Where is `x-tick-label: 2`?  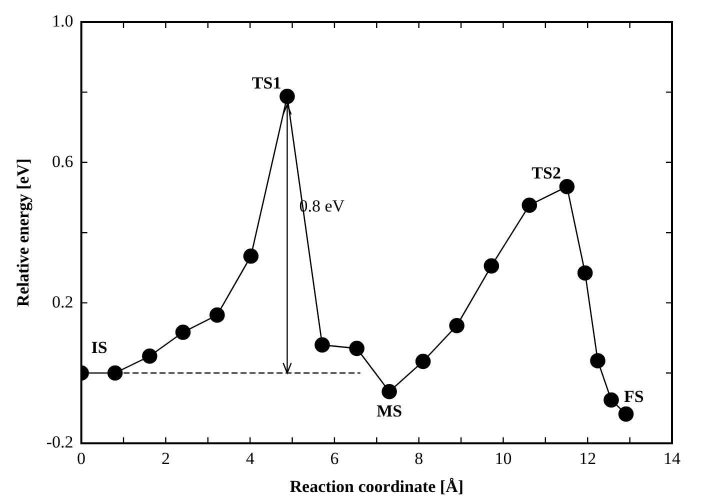 x-tick-label: 2 is located at coordinates (165, 458).